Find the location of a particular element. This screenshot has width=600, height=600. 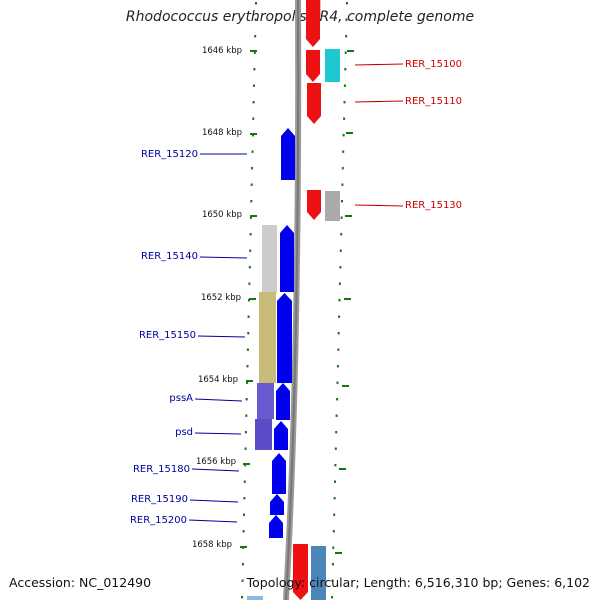

genome-backbone-highlight is located at coordinates (292, 300).